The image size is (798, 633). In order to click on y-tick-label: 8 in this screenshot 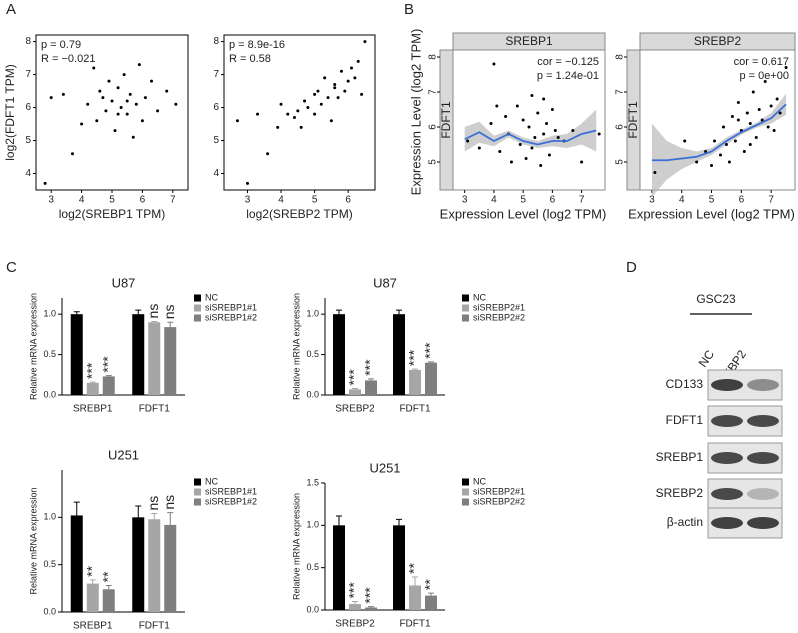, I will do `click(216, 41)`.